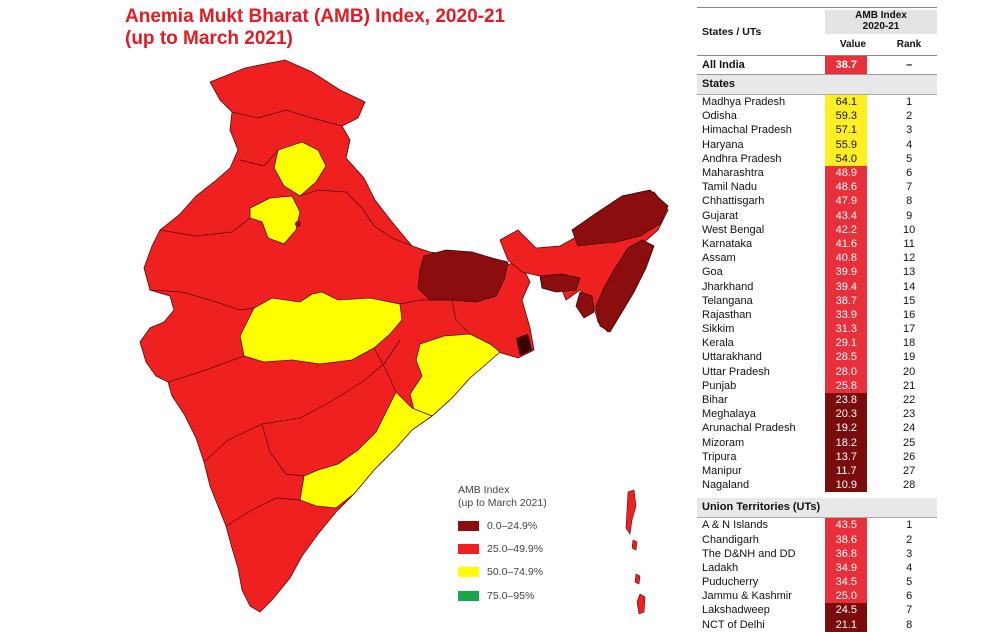 The image size is (990, 632). What do you see at coordinates (817, 158) in the screenshot?
I see `table-row: Andhra Pradesh 54.0 5` at bounding box center [817, 158].